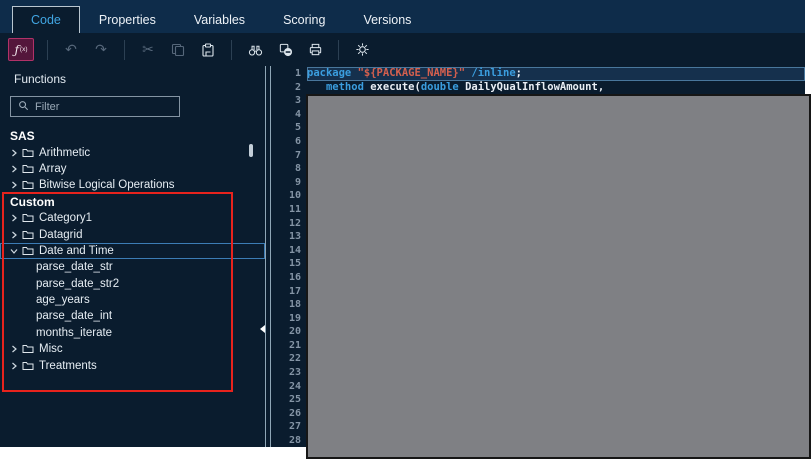 The image size is (812, 464). Describe the element at coordinates (294, 318) in the screenshot. I see `line-number: 19` at that location.